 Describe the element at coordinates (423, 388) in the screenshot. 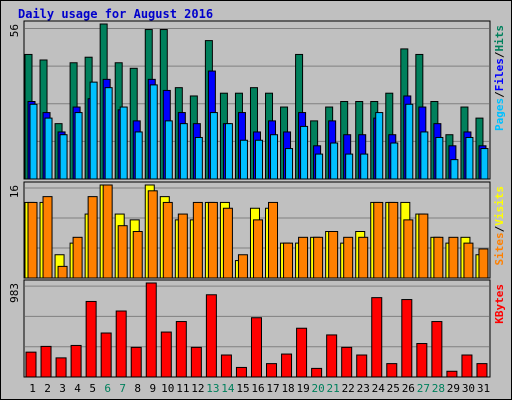

I see `x-tick-label: 27` at that location.